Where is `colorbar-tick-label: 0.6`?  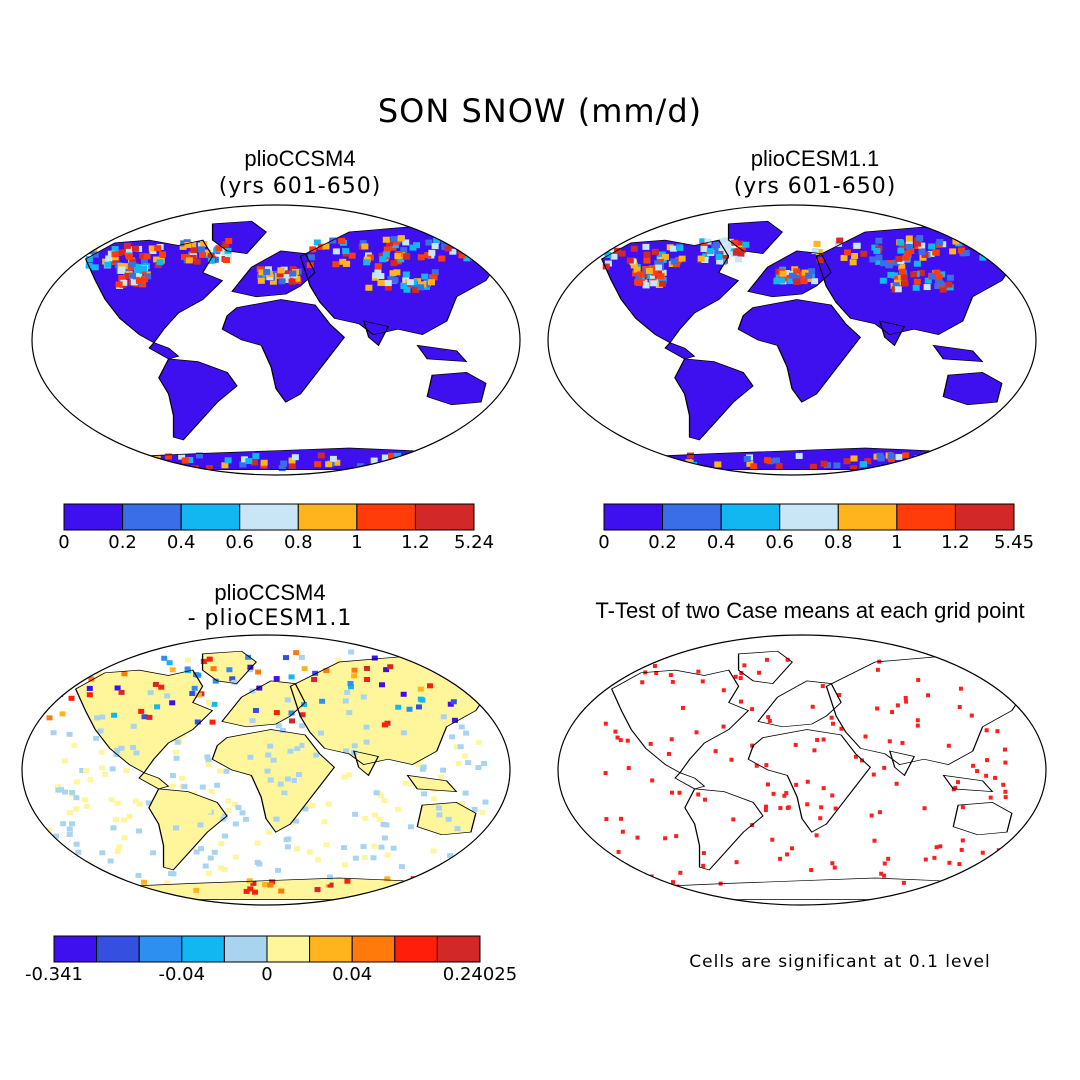 colorbar-tick-label: 0.6 is located at coordinates (780, 542).